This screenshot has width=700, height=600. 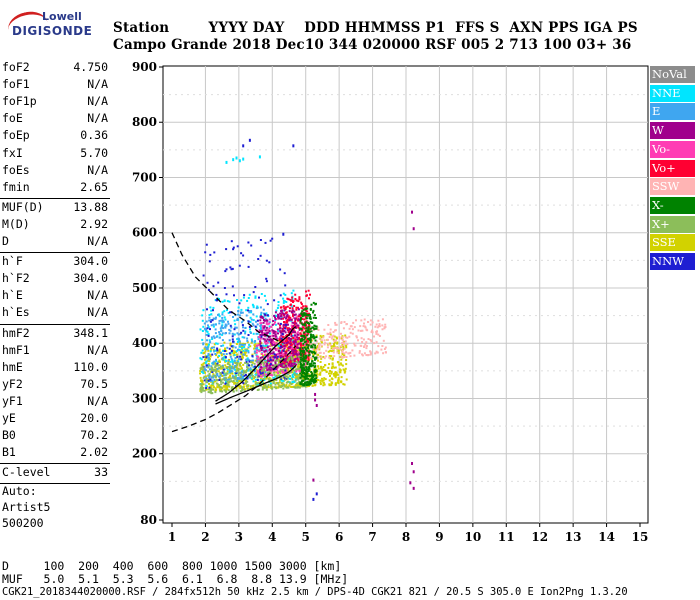 I want to click on legend-item: SSW, so click(x=672, y=187).